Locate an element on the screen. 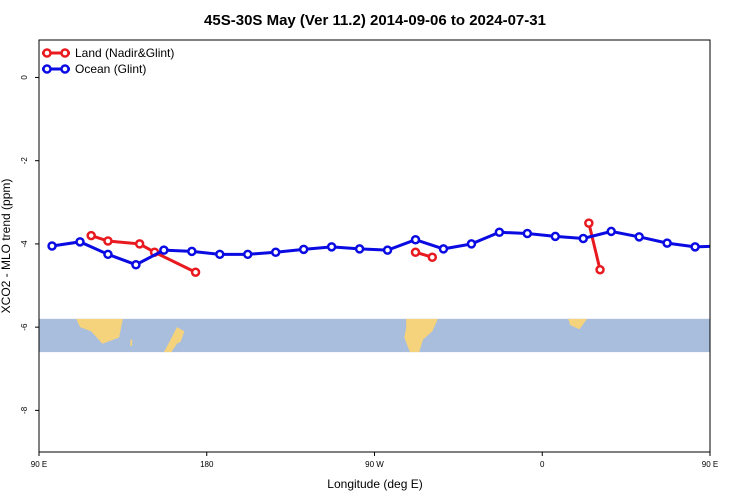 This screenshot has height=500, width=750. map-strip is located at coordinates (394, 335).